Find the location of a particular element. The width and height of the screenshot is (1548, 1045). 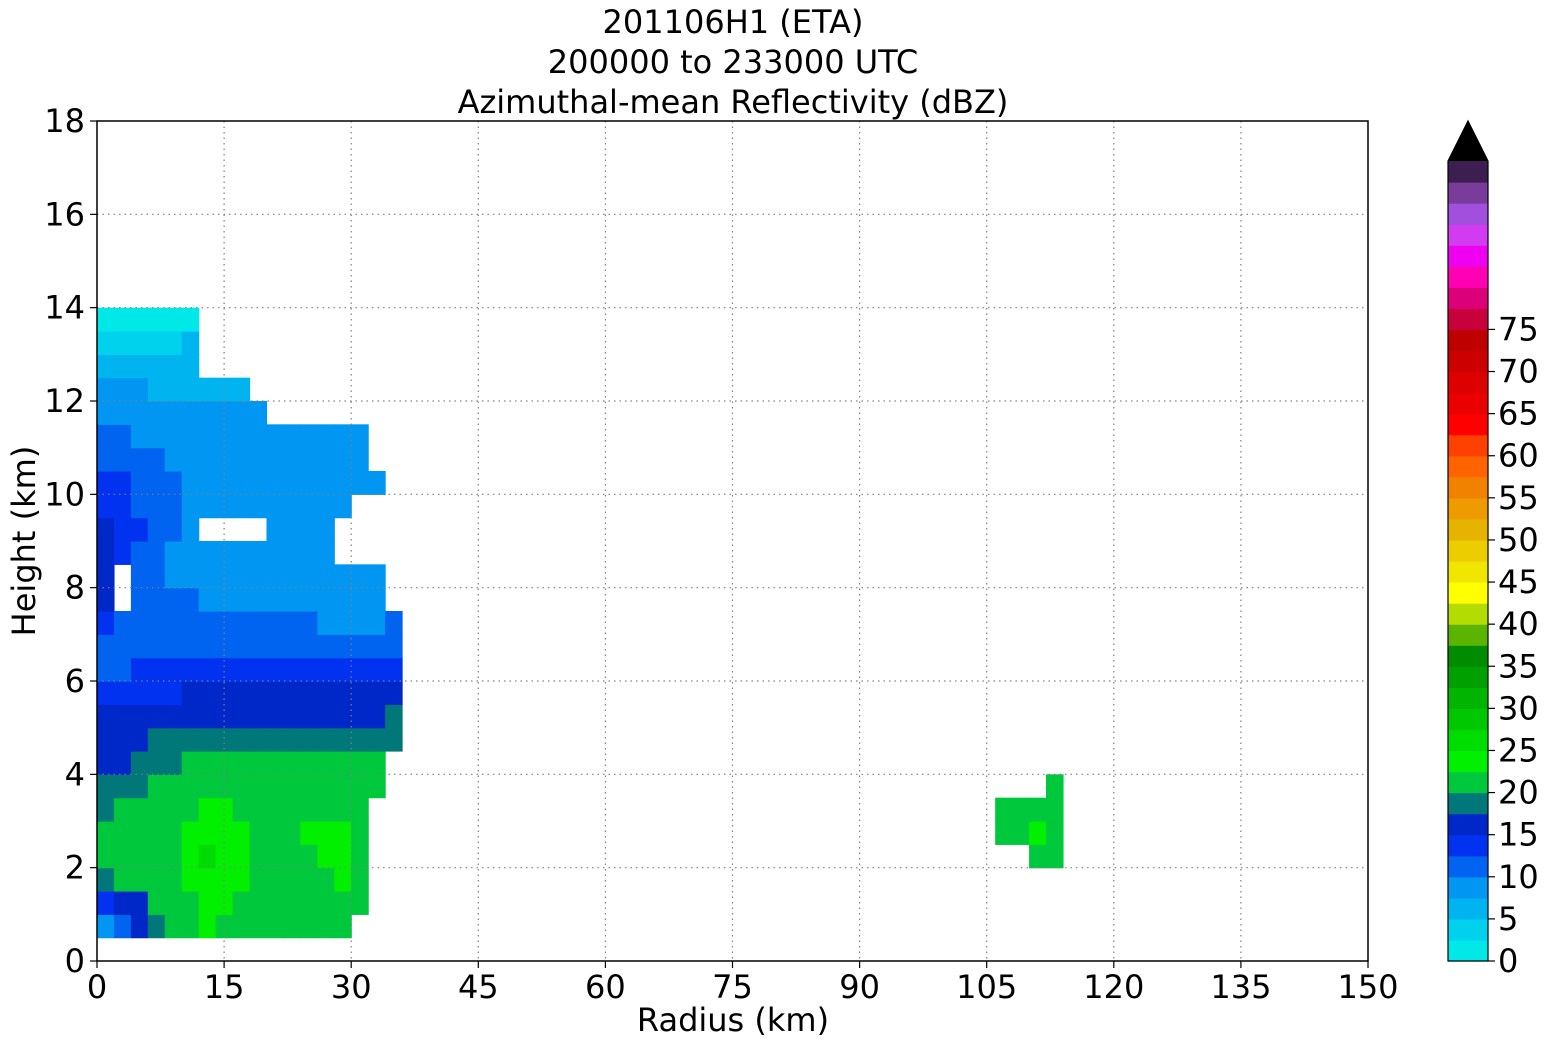

x-axis-label: Radius (km) is located at coordinates (733, 1020).